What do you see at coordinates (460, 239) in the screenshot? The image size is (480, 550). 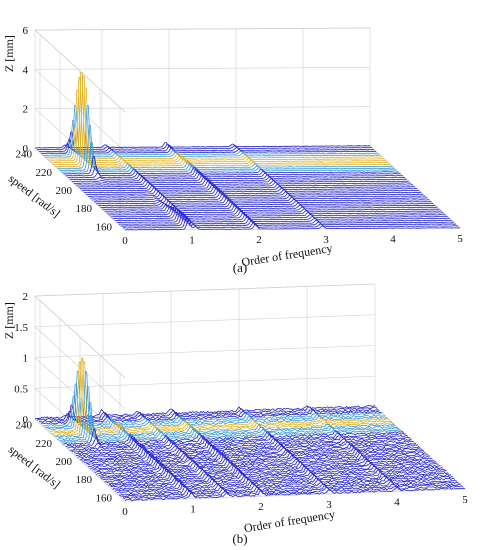 I see `order-tick-label: 5` at bounding box center [460, 239].